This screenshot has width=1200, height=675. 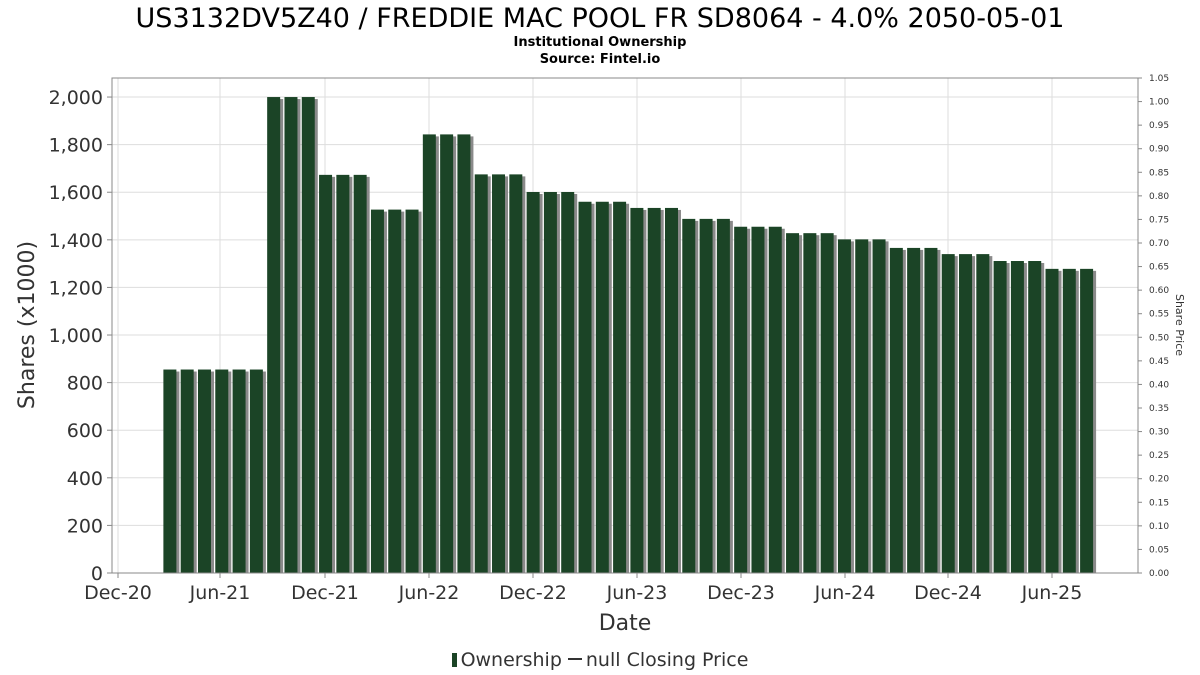 What do you see at coordinates (1159, 338) in the screenshot?
I see `y2-tick-label: 0.50` at bounding box center [1159, 338].